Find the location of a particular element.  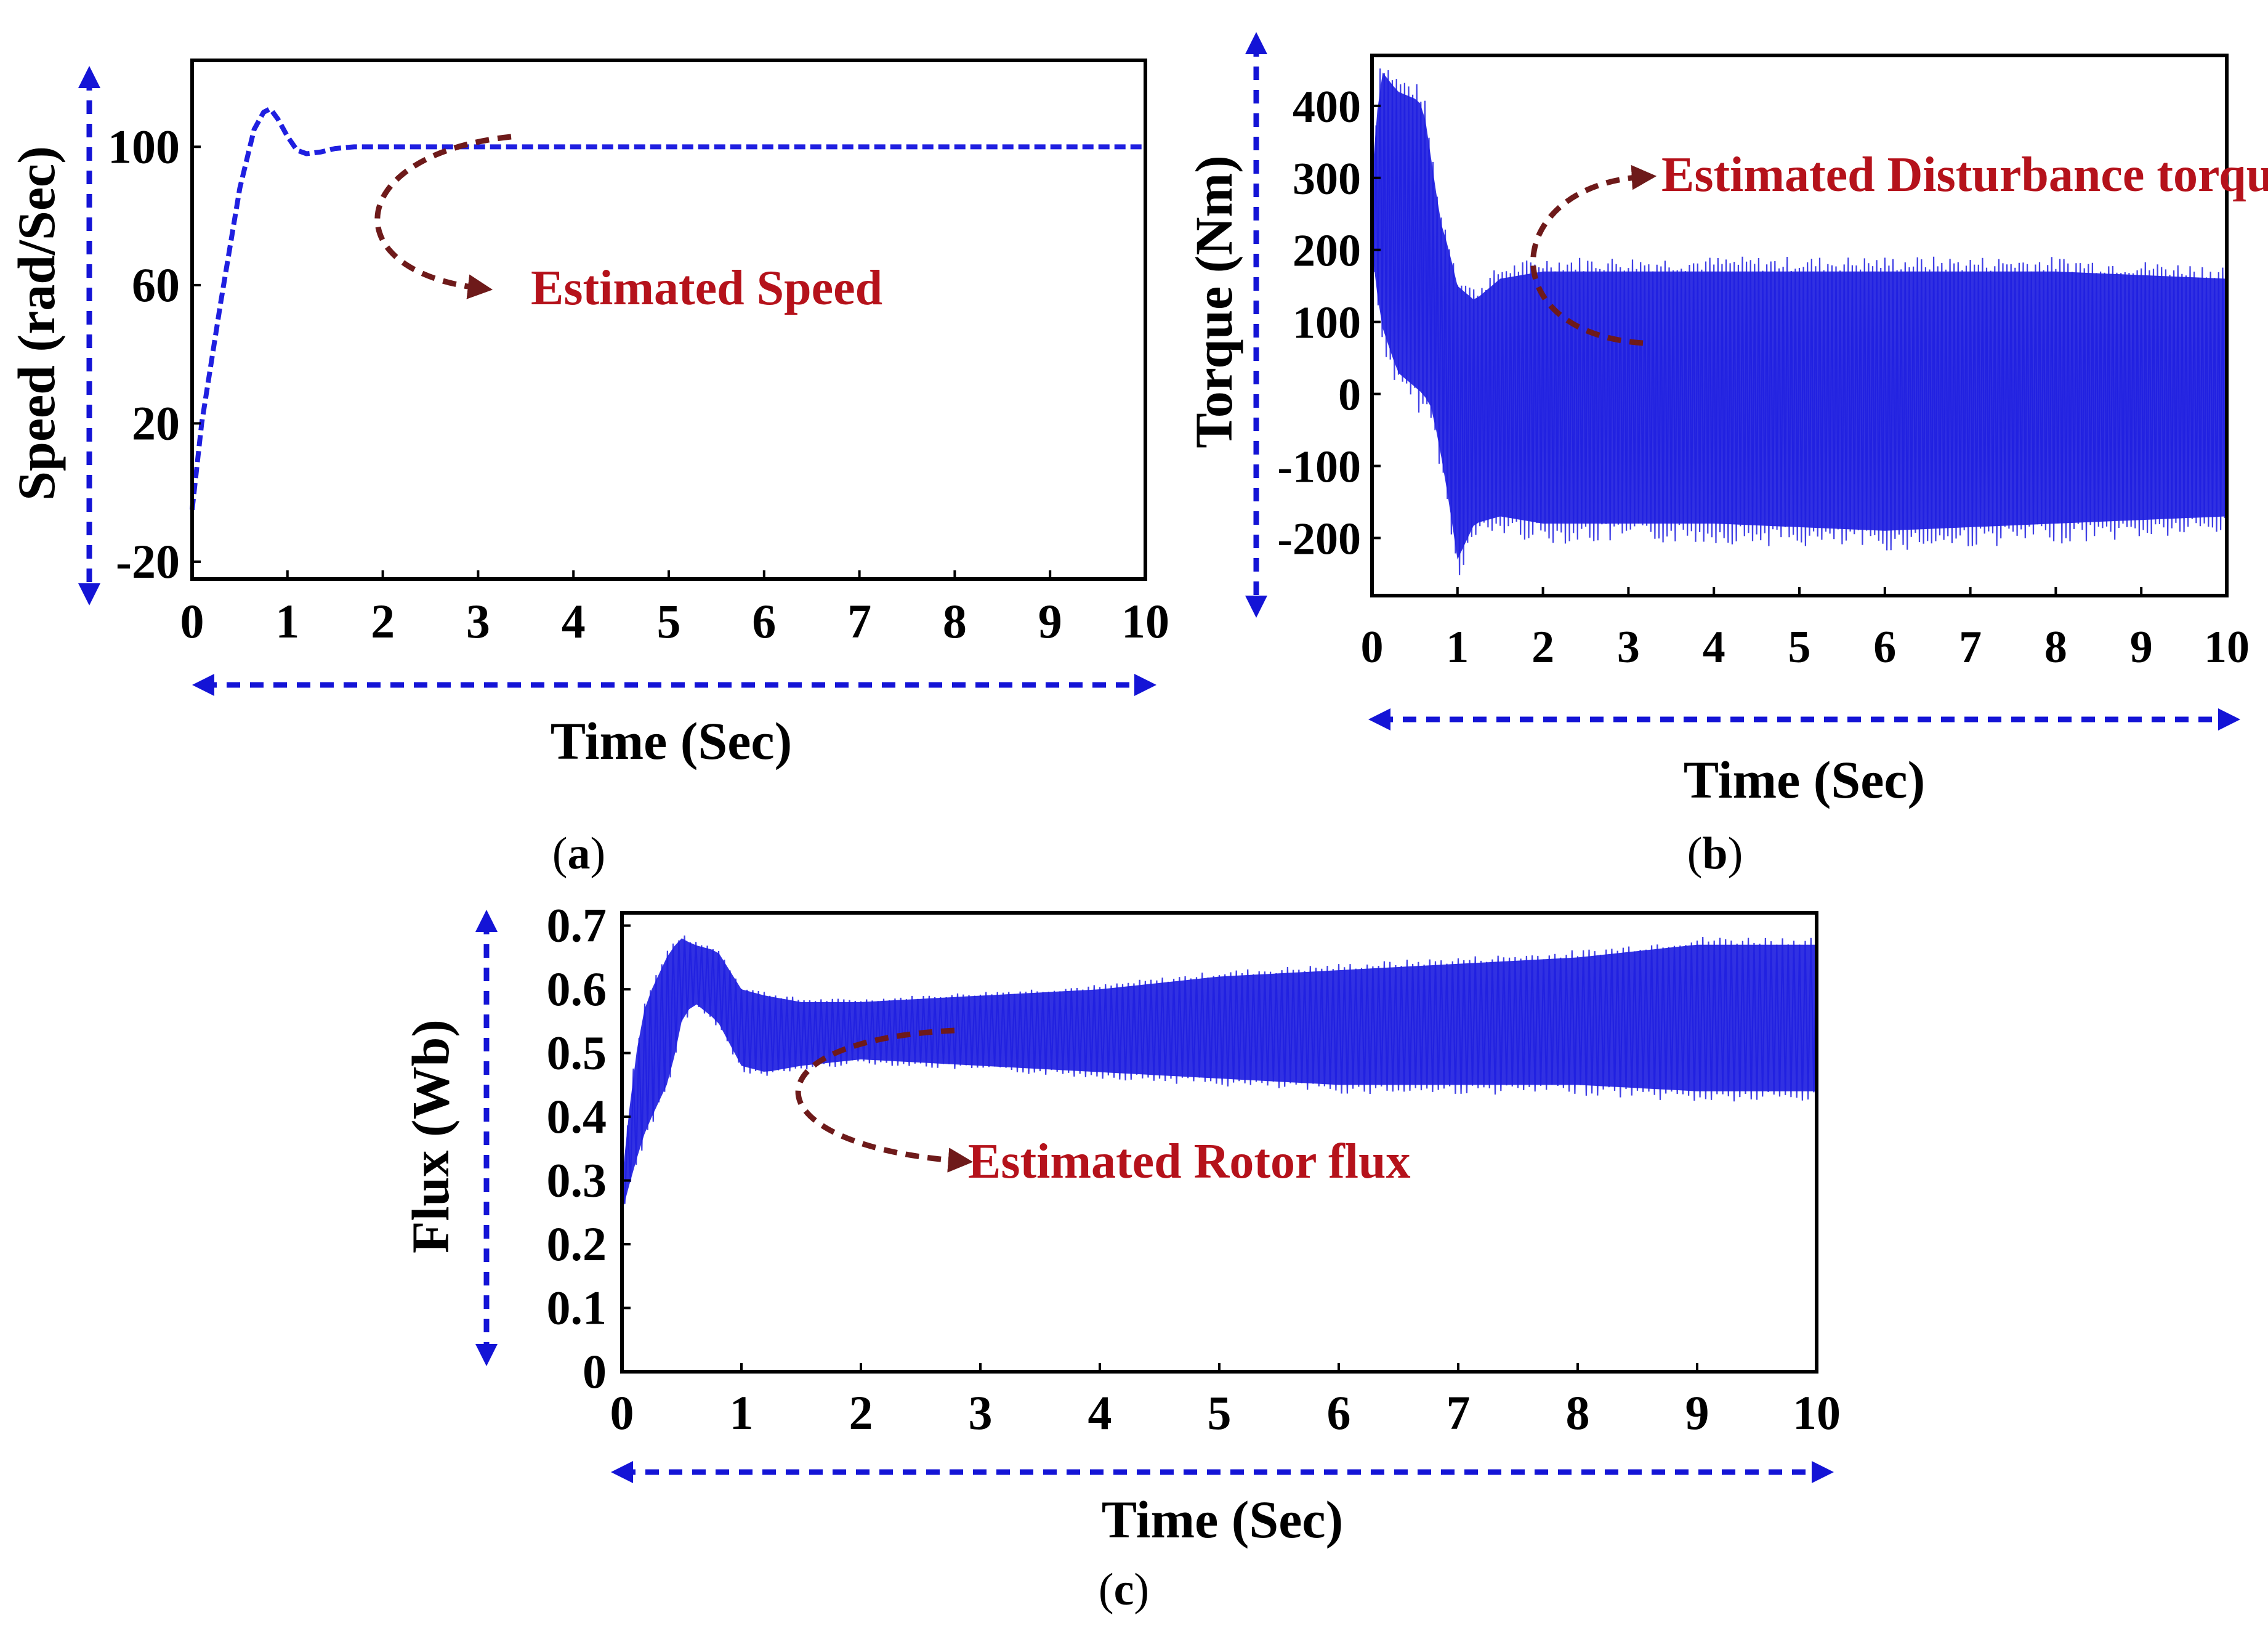

flux-x-ticks: 0 1 2 3 4 5 6 7 8 9 10 is located at coordinates (1225, 1401).